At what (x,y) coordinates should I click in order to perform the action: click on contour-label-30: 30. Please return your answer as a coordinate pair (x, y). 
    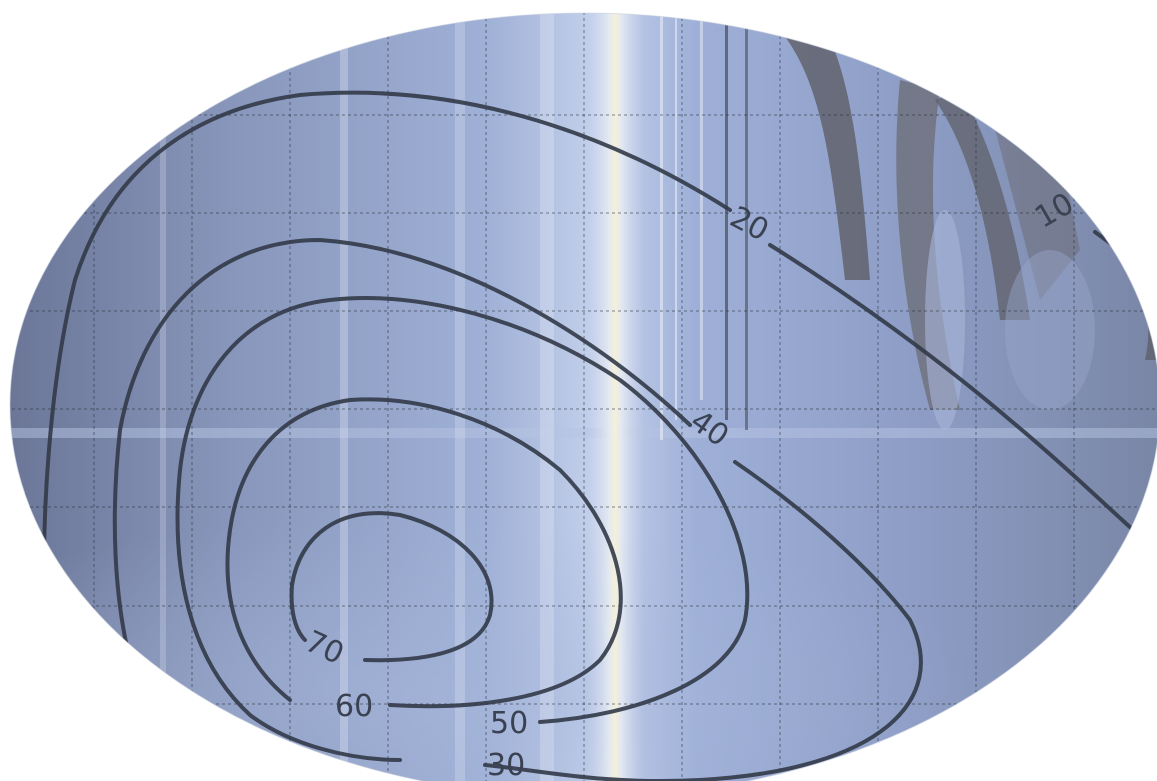
    Looking at the image, I should click on (506, 764).